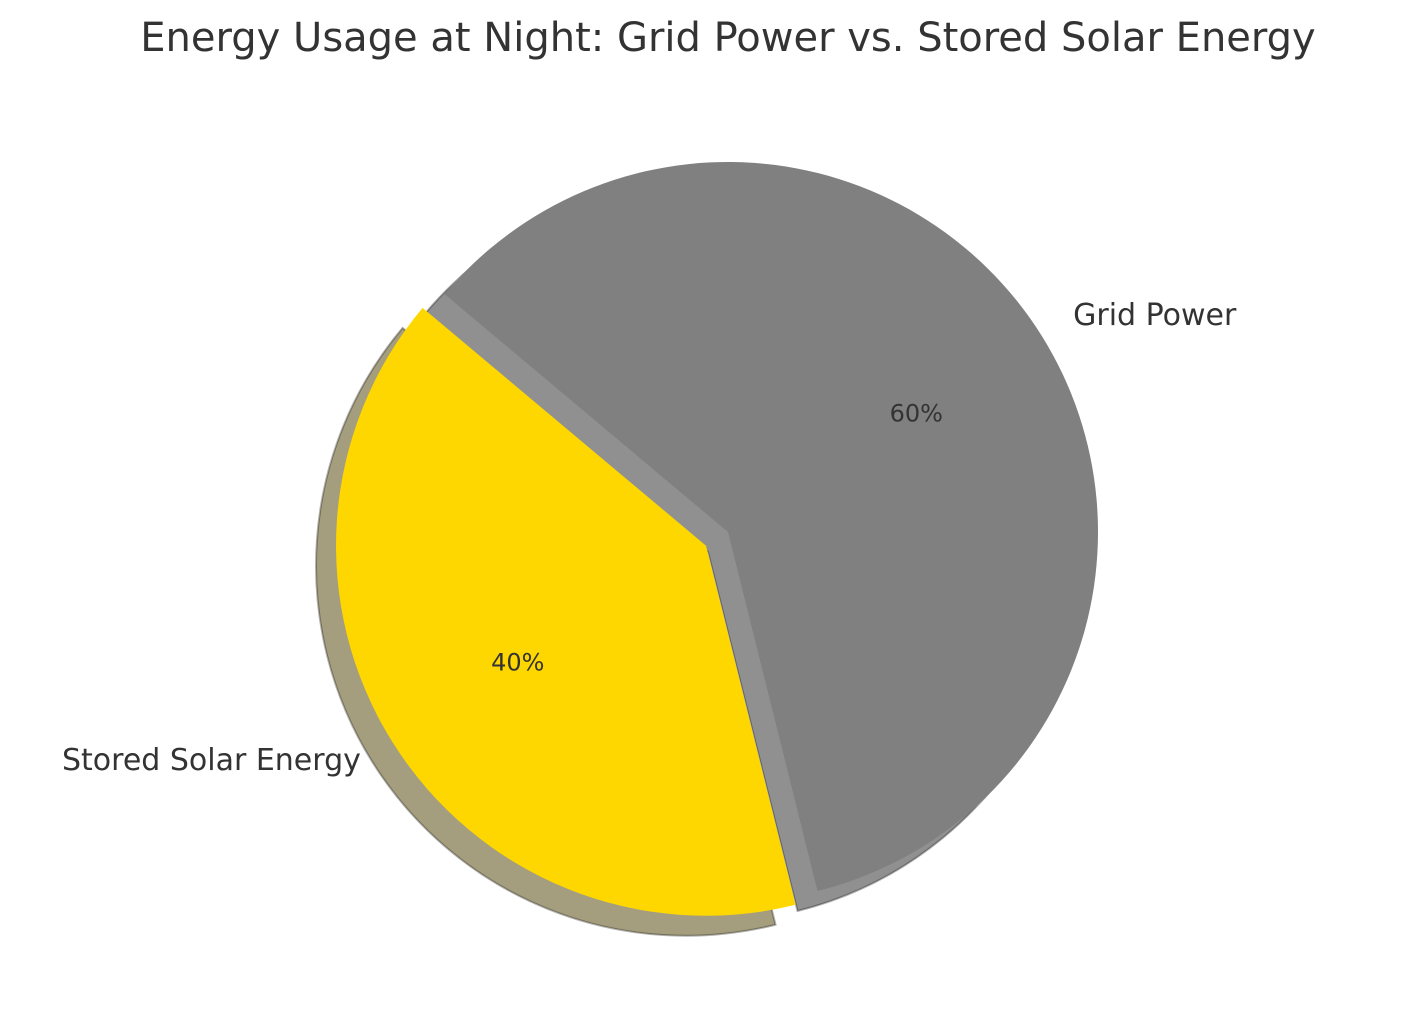 Image resolution: width=1402 pixels, height=1014 pixels. What do you see at coordinates (211, 760) in the screenshot?
I see `wedge-label: Stored Solar Energy` at bounding box center [211, 760].